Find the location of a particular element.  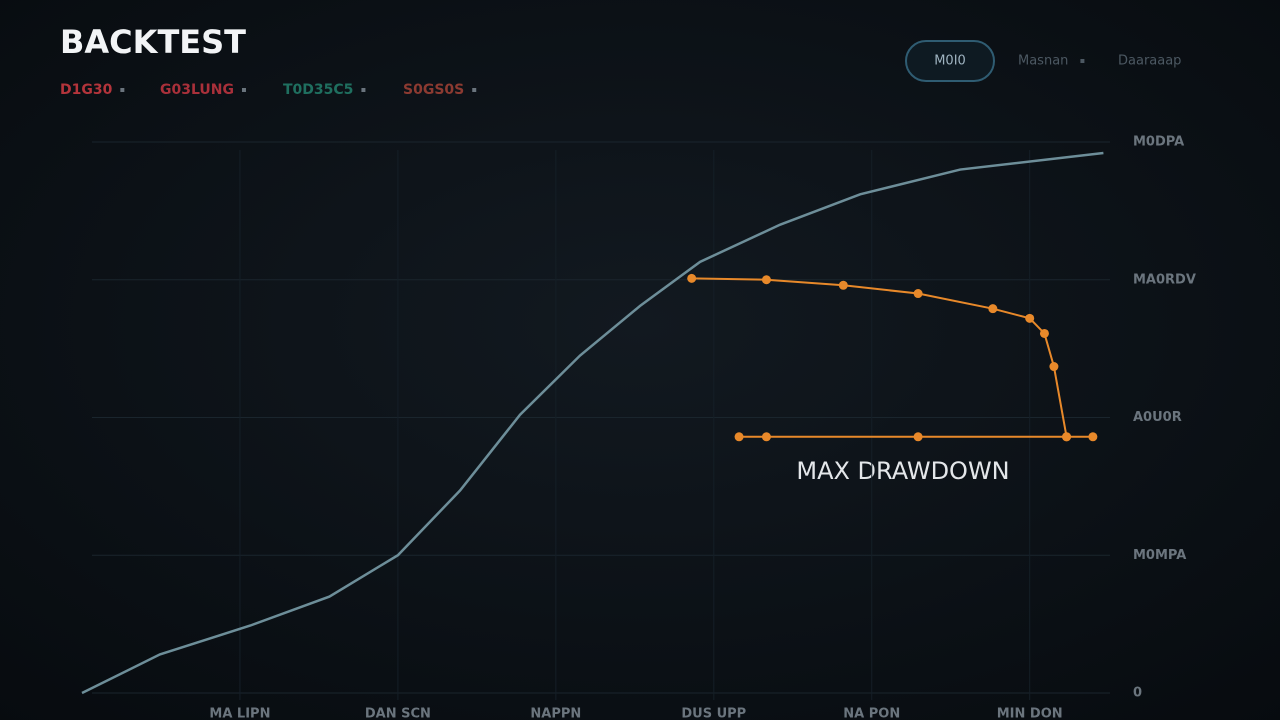

filter-tag: S0GS0S is located at coordinates (433, 90).